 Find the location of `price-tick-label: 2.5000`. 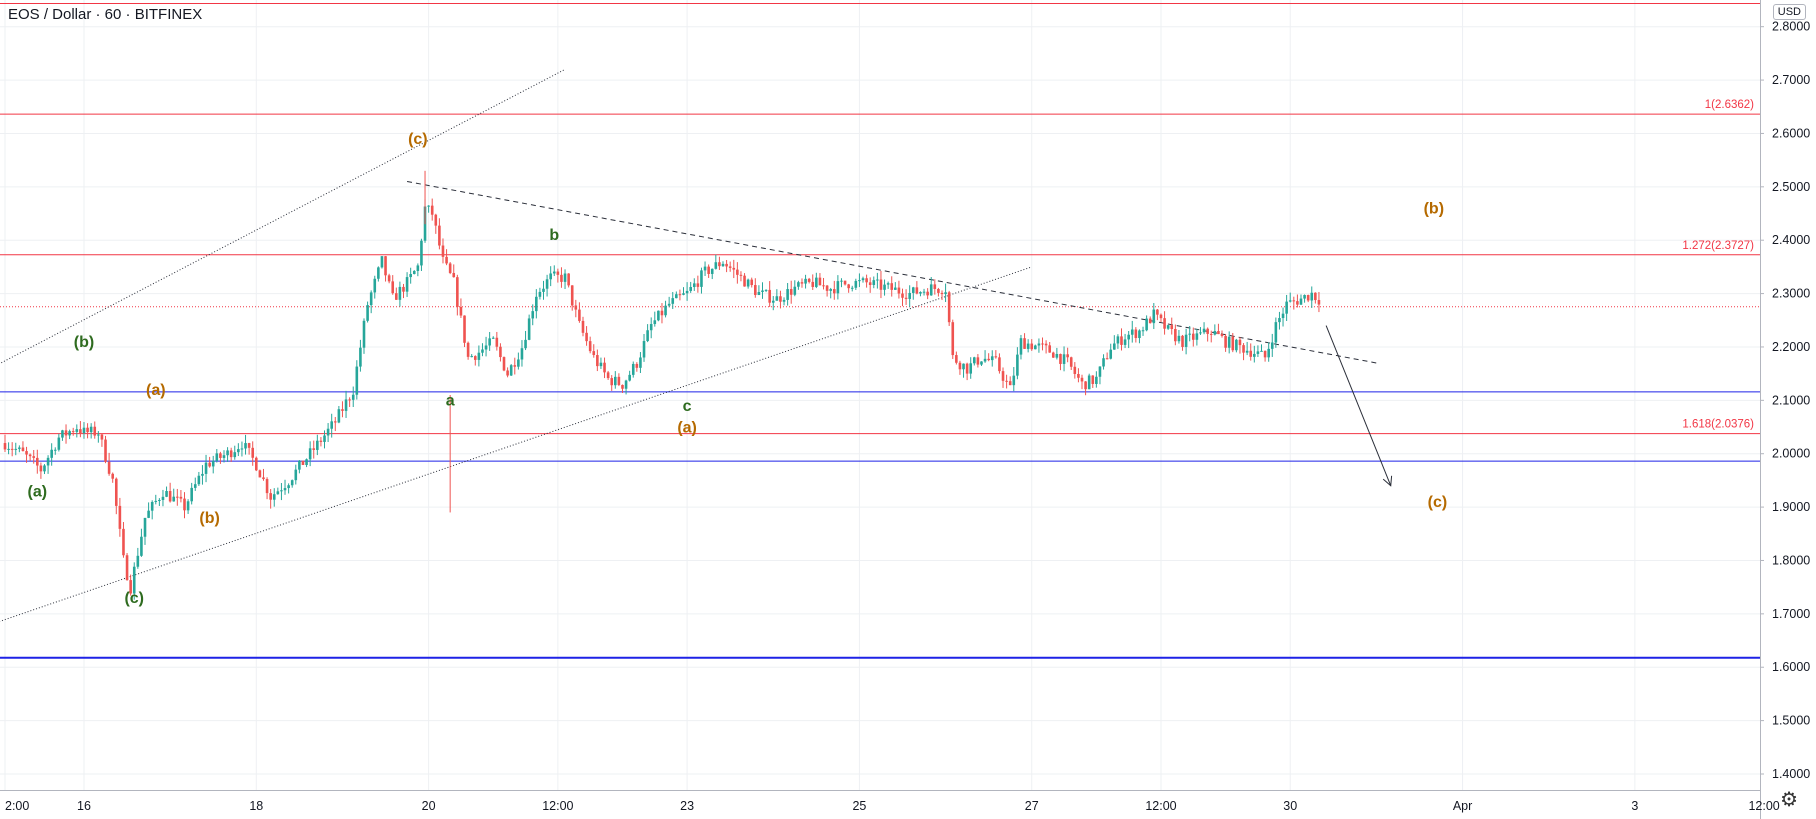

price-tick-label: 2.5000 is located at coordinates (1791, 187).